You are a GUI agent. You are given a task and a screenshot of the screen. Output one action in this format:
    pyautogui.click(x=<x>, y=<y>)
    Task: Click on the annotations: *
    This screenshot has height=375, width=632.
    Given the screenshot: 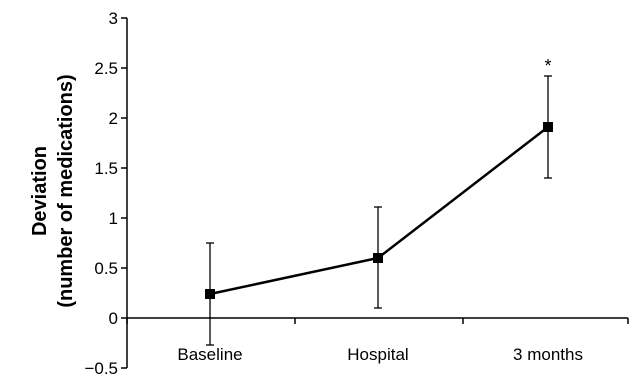 What is the action you would take?
    pyautogui.click(x=547, y=66)
    